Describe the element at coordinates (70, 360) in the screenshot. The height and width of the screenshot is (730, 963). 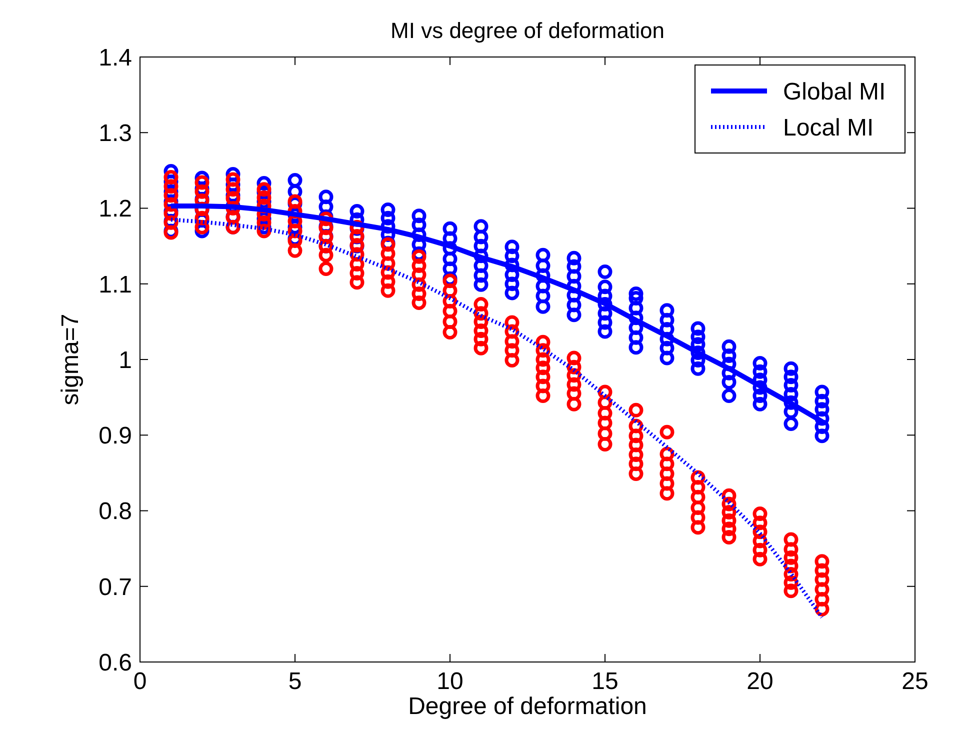
I see `y-axis-title: sigma=7` at that location.